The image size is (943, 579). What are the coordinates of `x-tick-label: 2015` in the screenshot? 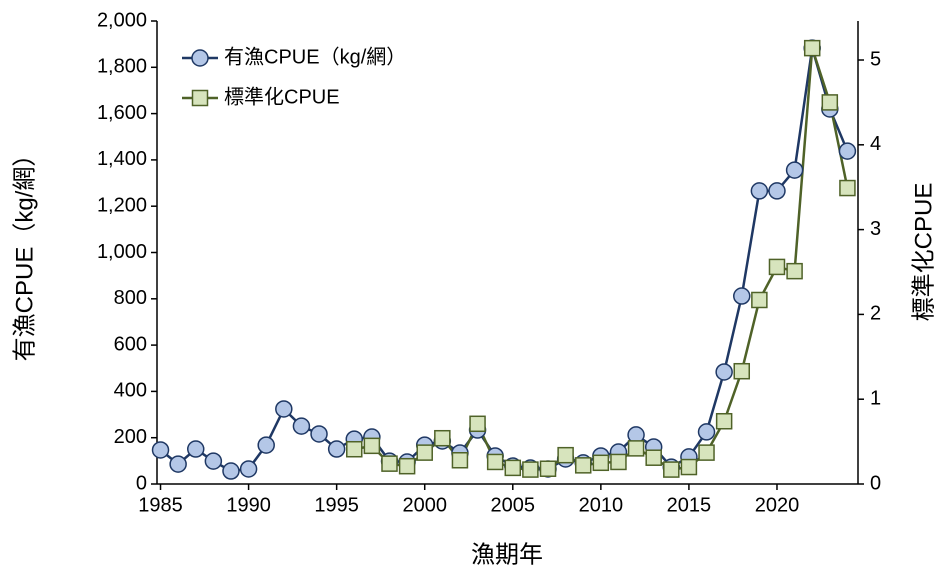 It's located at (689, 505).